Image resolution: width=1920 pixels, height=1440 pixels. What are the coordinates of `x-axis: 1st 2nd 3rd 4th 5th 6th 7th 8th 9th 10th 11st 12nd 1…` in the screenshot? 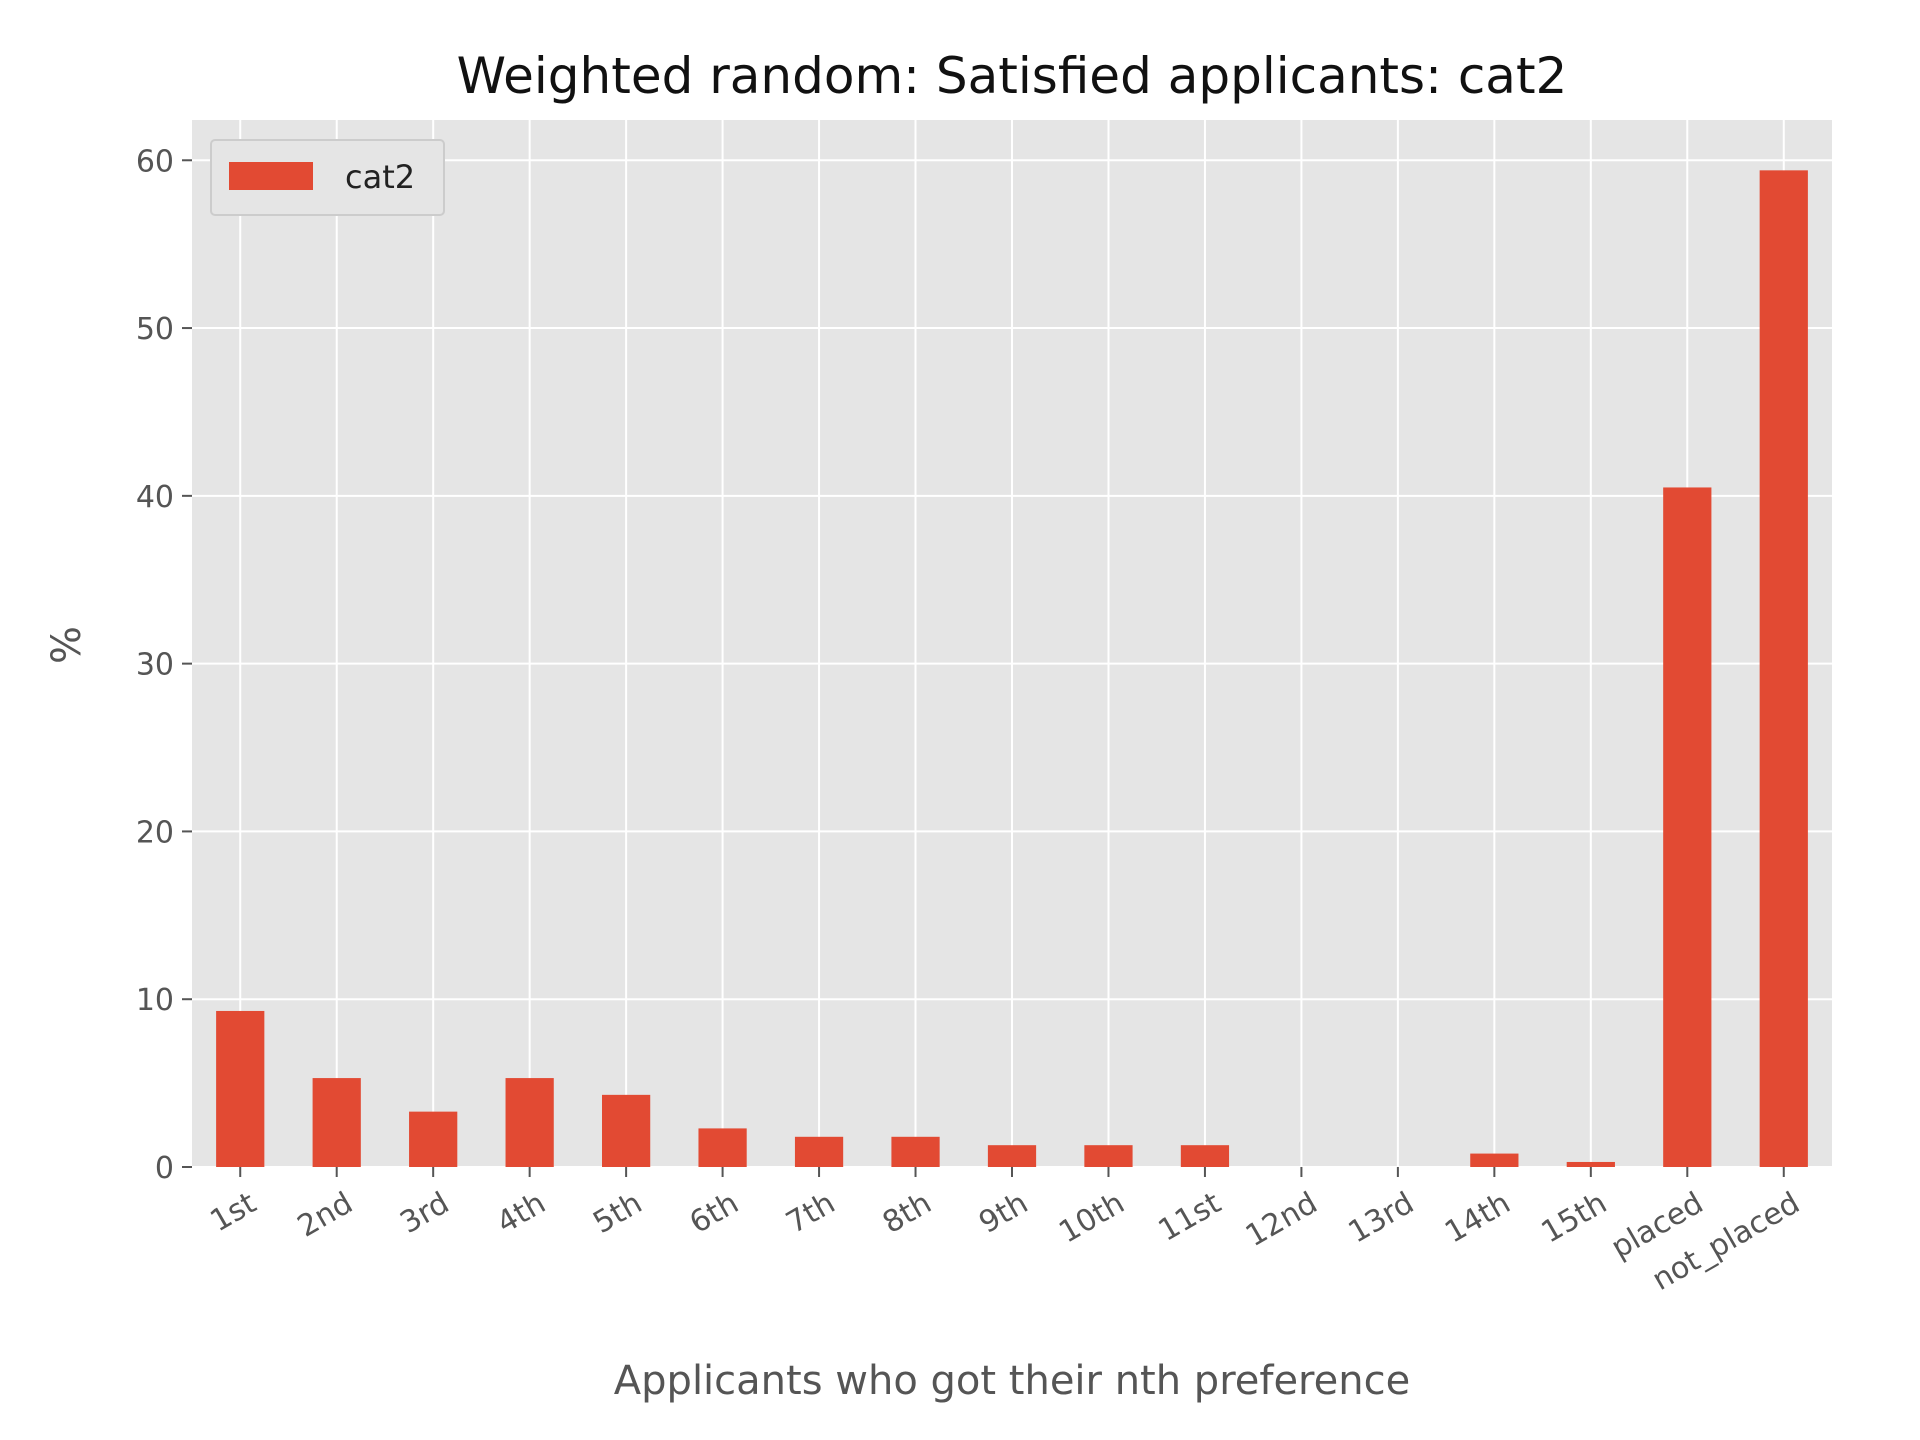 It's located at (1005, 1232).